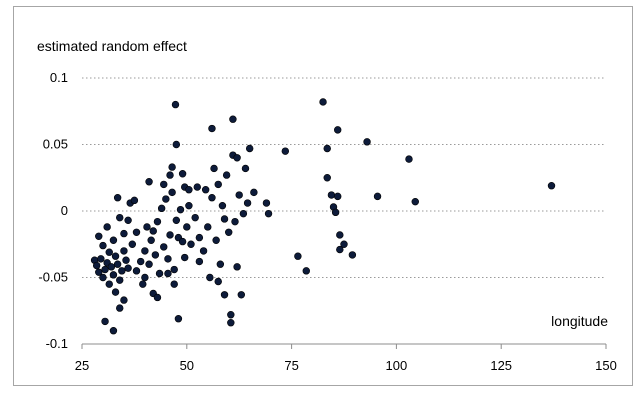 This screenshot has width=636, height=395. I want to click on x-tick-label: 150, so click(606, 365).